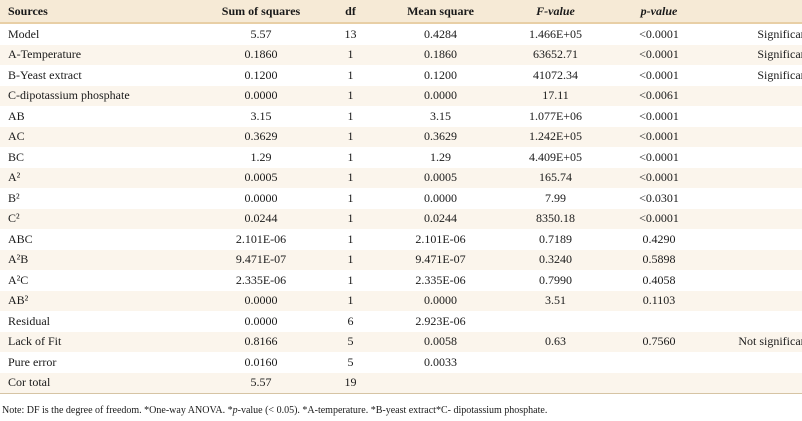  I want to click on cell-sum-of-squares: 9.471E-07, so click(261, 259).